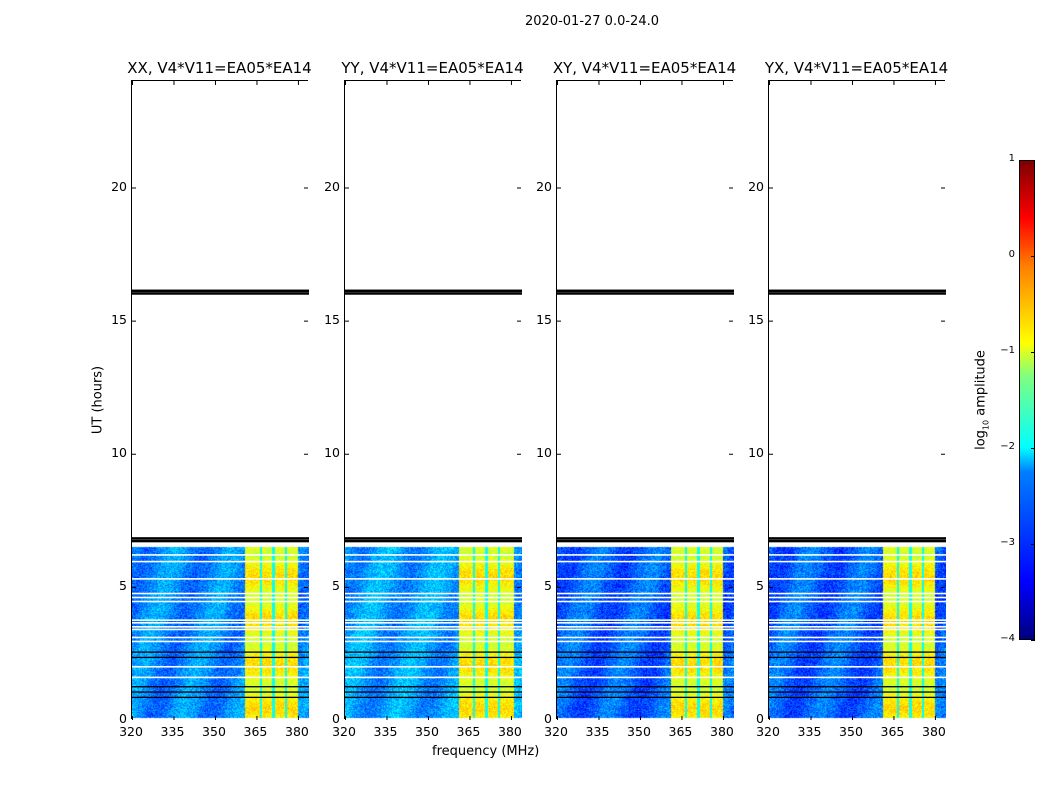 This screenshot has width=1050, height=800. Describe the element at coordinates (119, 319) in the screenshot. I see `y-tick-label: 15` at that location.